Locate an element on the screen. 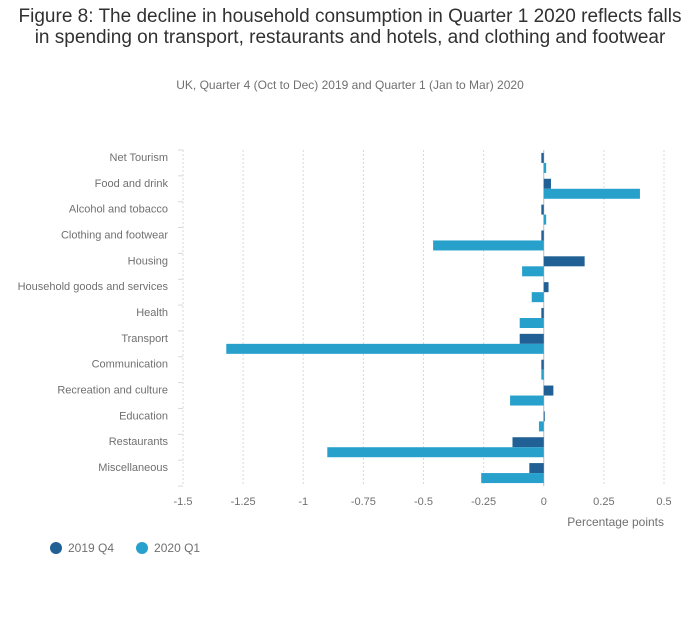 The height and width of the screenshot is (635, 700). legend-item-q4: 2019 Q4 is located at coordinates (82, 548).